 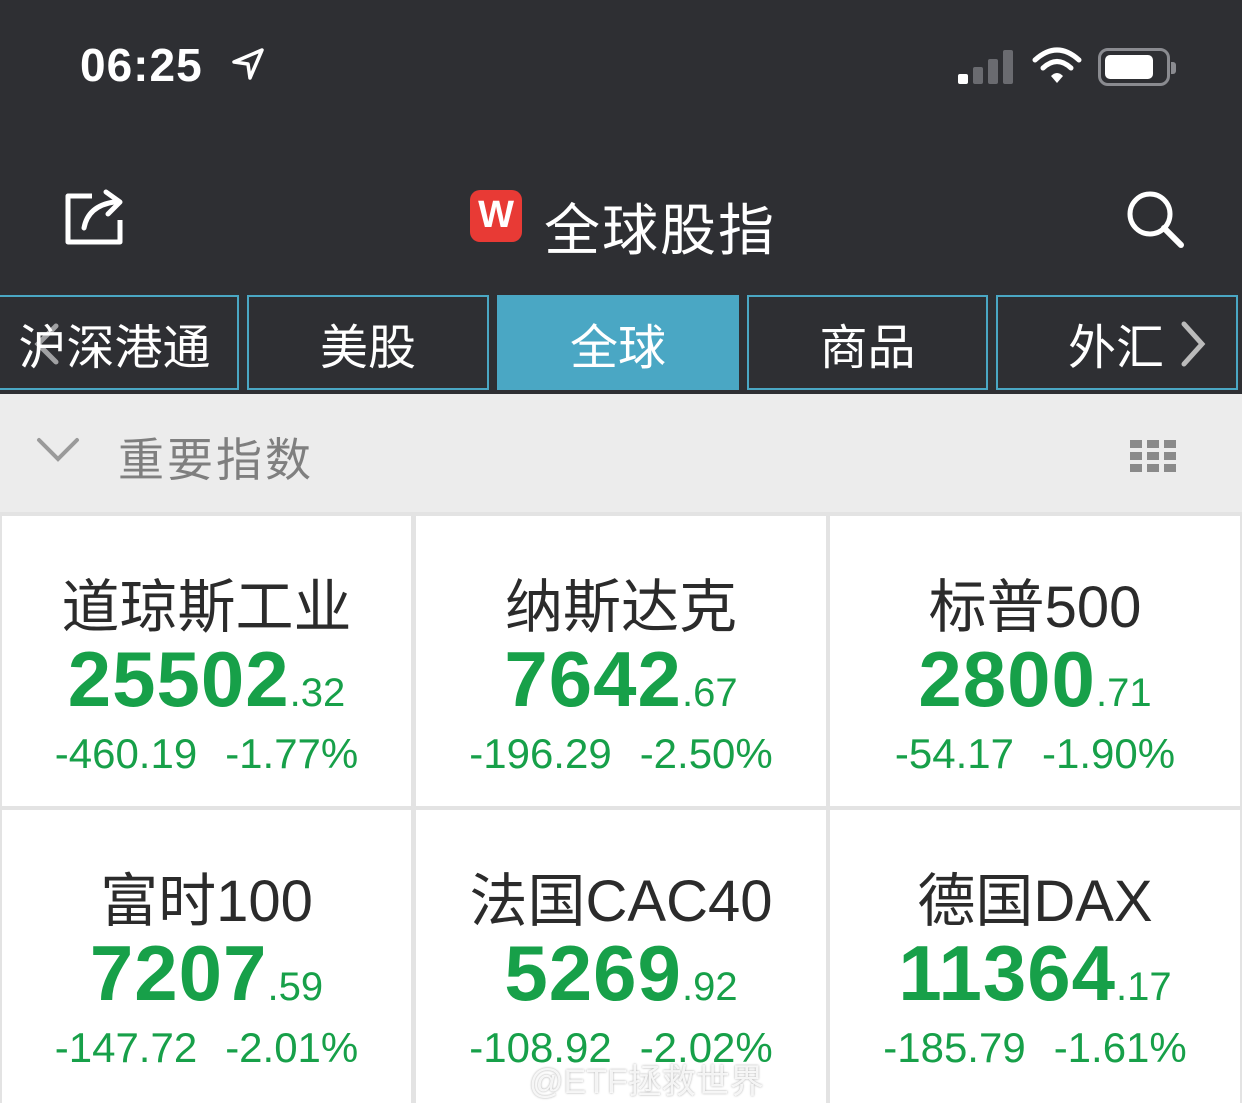 I want to click on tab-forex: 外汇, so click(x=1117, y=342).